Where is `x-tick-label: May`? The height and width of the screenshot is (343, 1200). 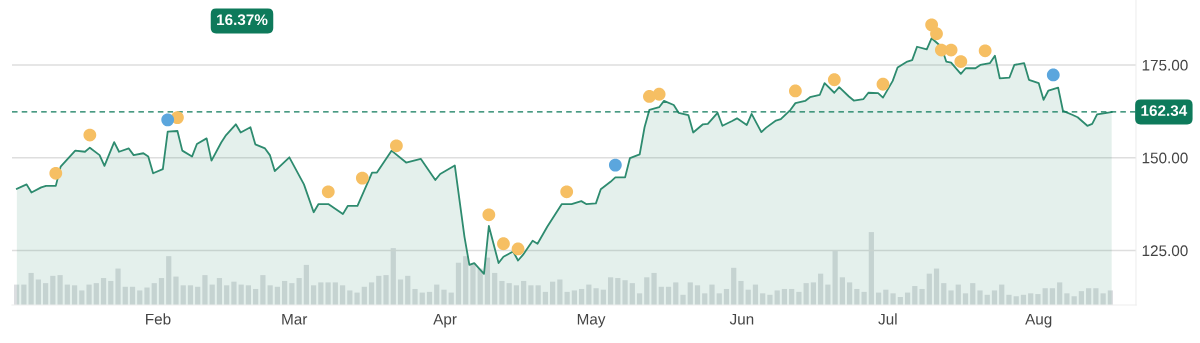
x-tick-label: May is located at coordinates (591, 320).